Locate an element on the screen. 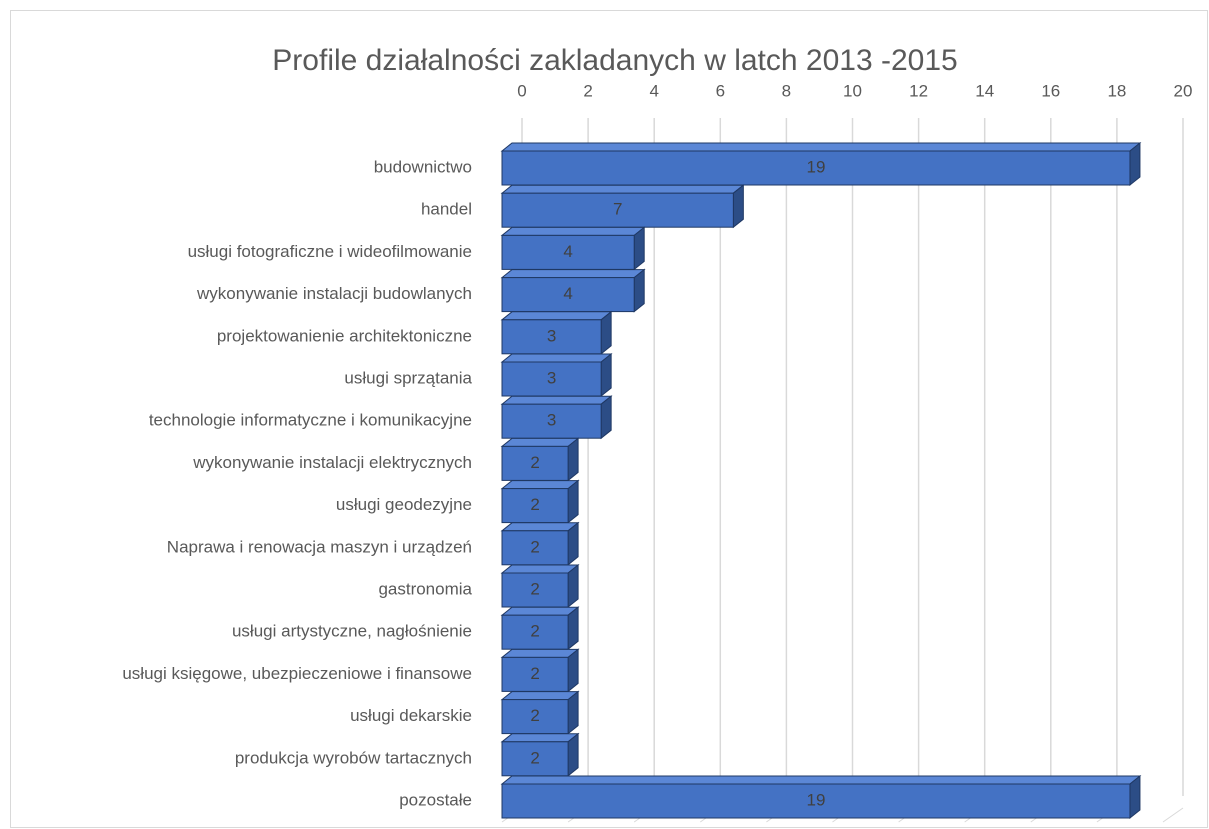 The image size is (1209, 829). x-tick-label: 12 is located at coordinates (918, 90).